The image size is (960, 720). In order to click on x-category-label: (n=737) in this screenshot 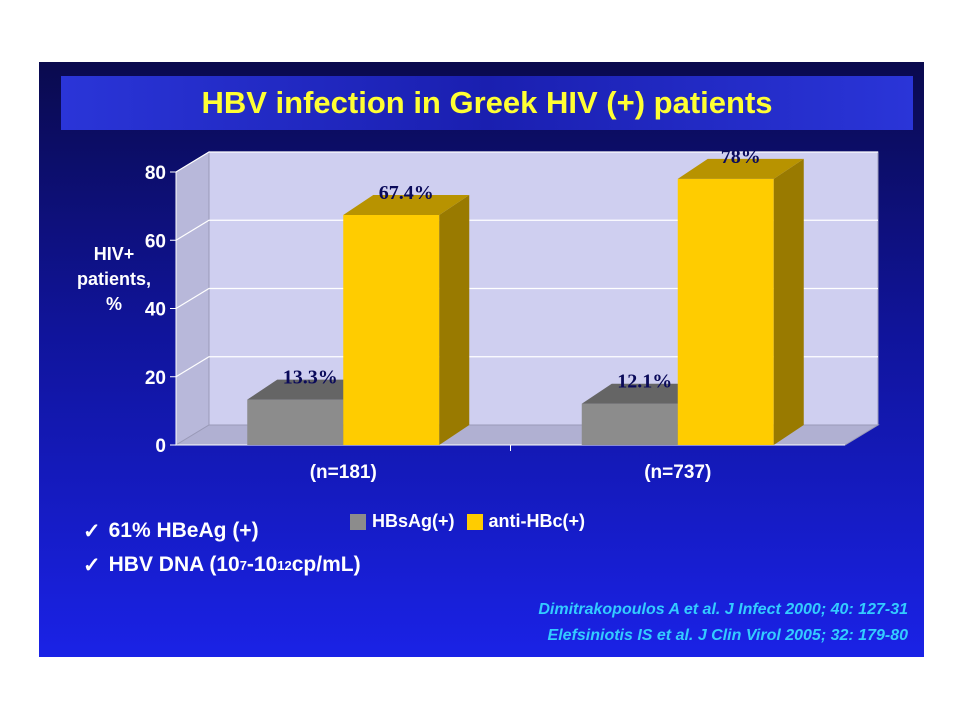, I will do `click(677, 472)`.